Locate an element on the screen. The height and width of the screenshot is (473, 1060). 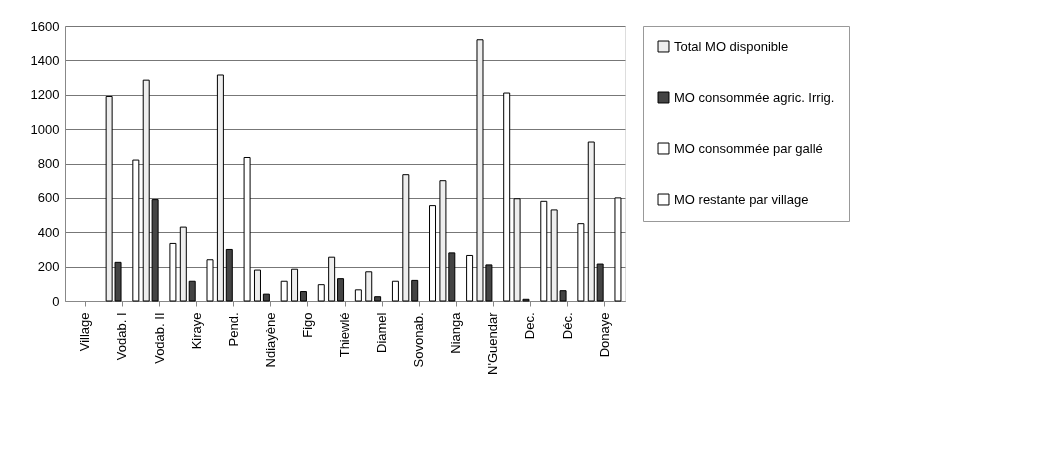
x-tick-label: Village is located at coordinates (85, 332).